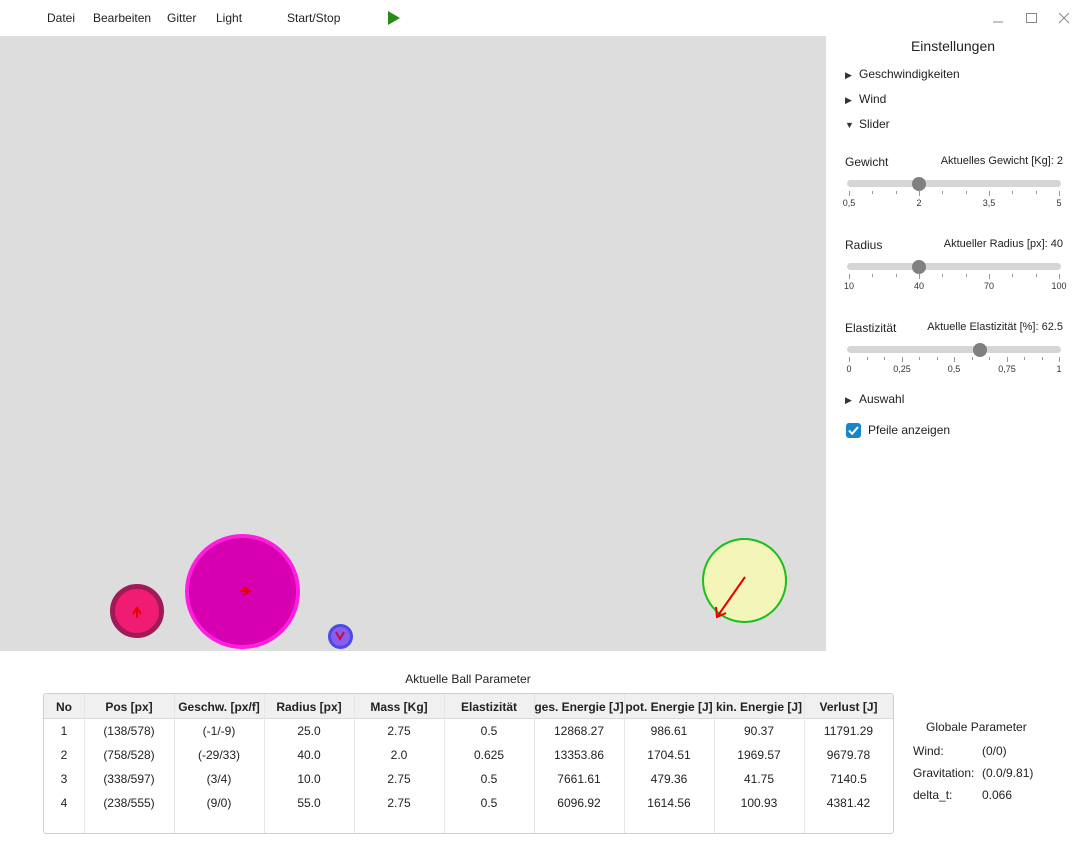 This screenshot has height=850, width=1080. I want to click on table-cell: 4, so click(64, 803).